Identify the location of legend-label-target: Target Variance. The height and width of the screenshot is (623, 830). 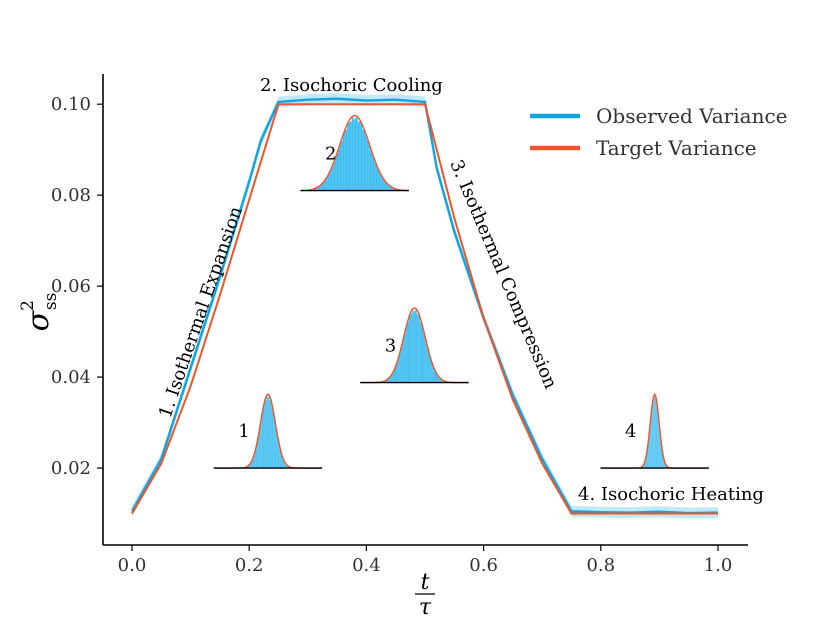
(676, 148).